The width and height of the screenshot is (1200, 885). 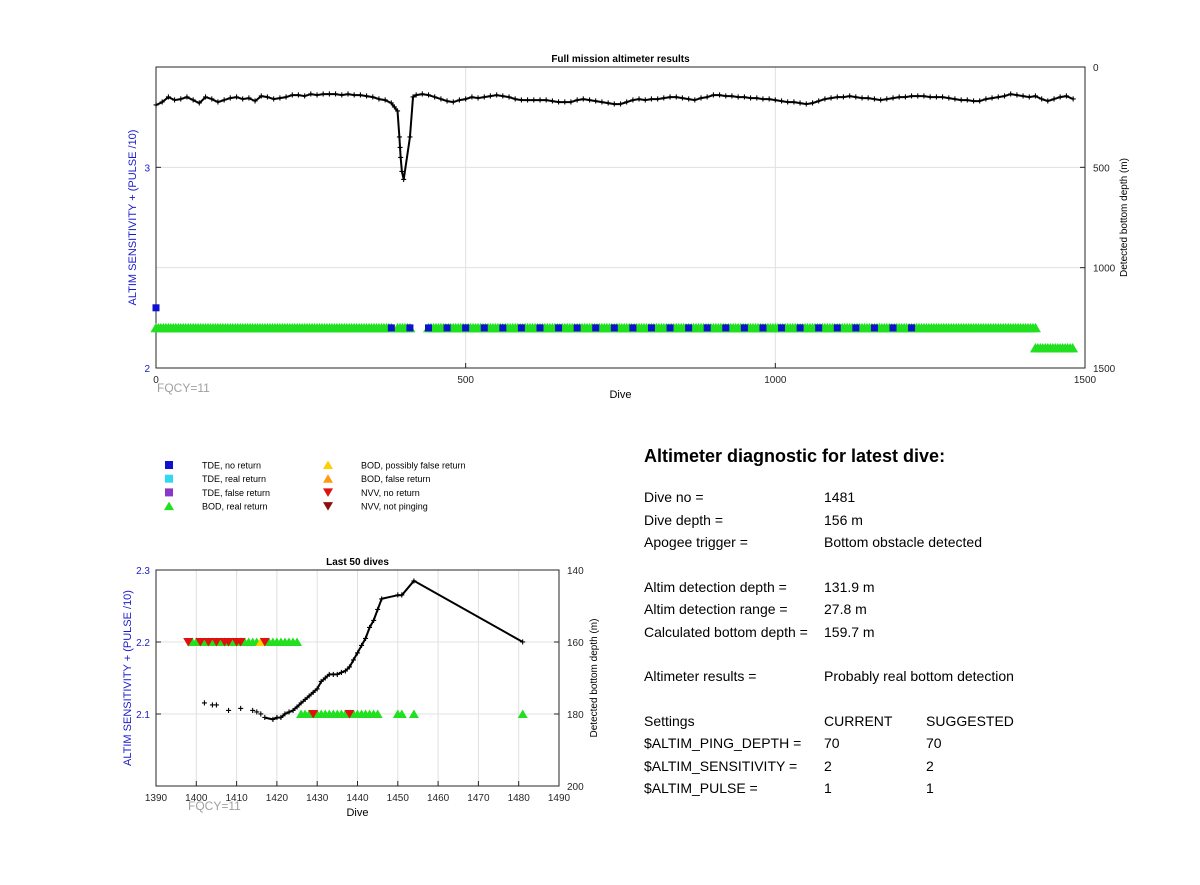 What do you see at coordinates (715, 586) in the screenshot?
I see `altim-depth-label: Altim detection depth =` at bounding box center [715, 586].